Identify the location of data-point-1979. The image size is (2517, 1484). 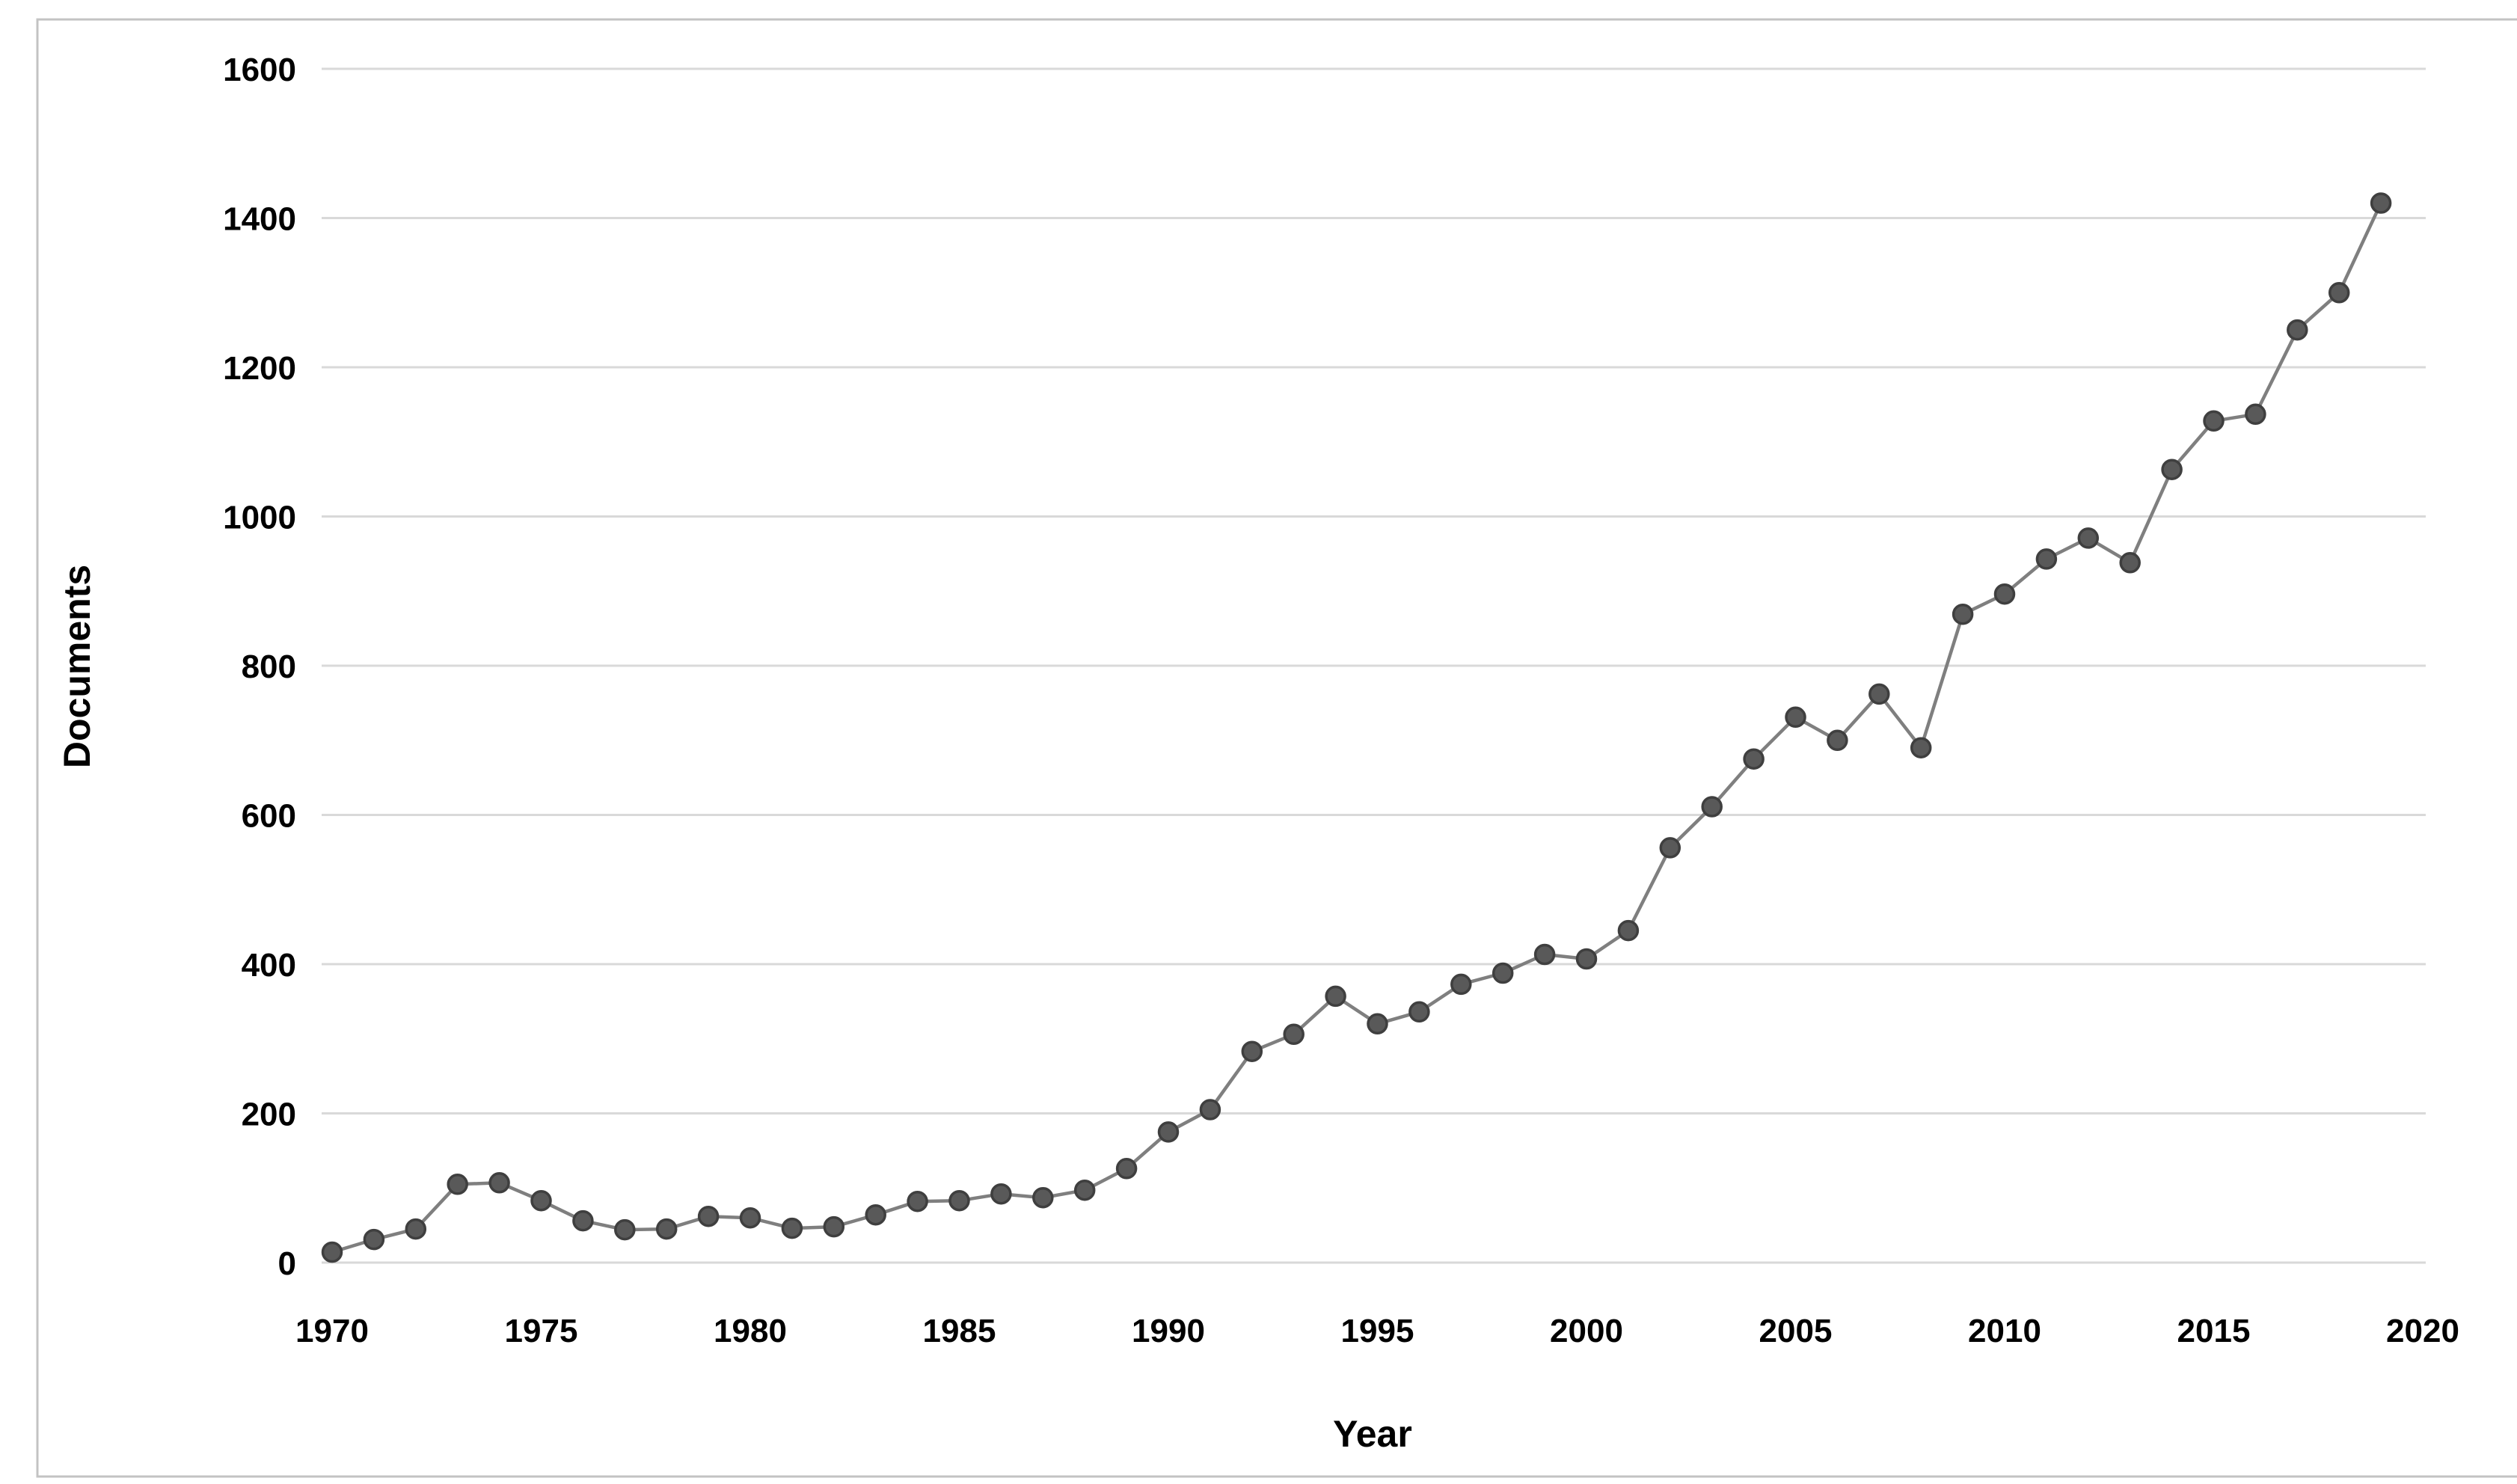
(708, 1216).